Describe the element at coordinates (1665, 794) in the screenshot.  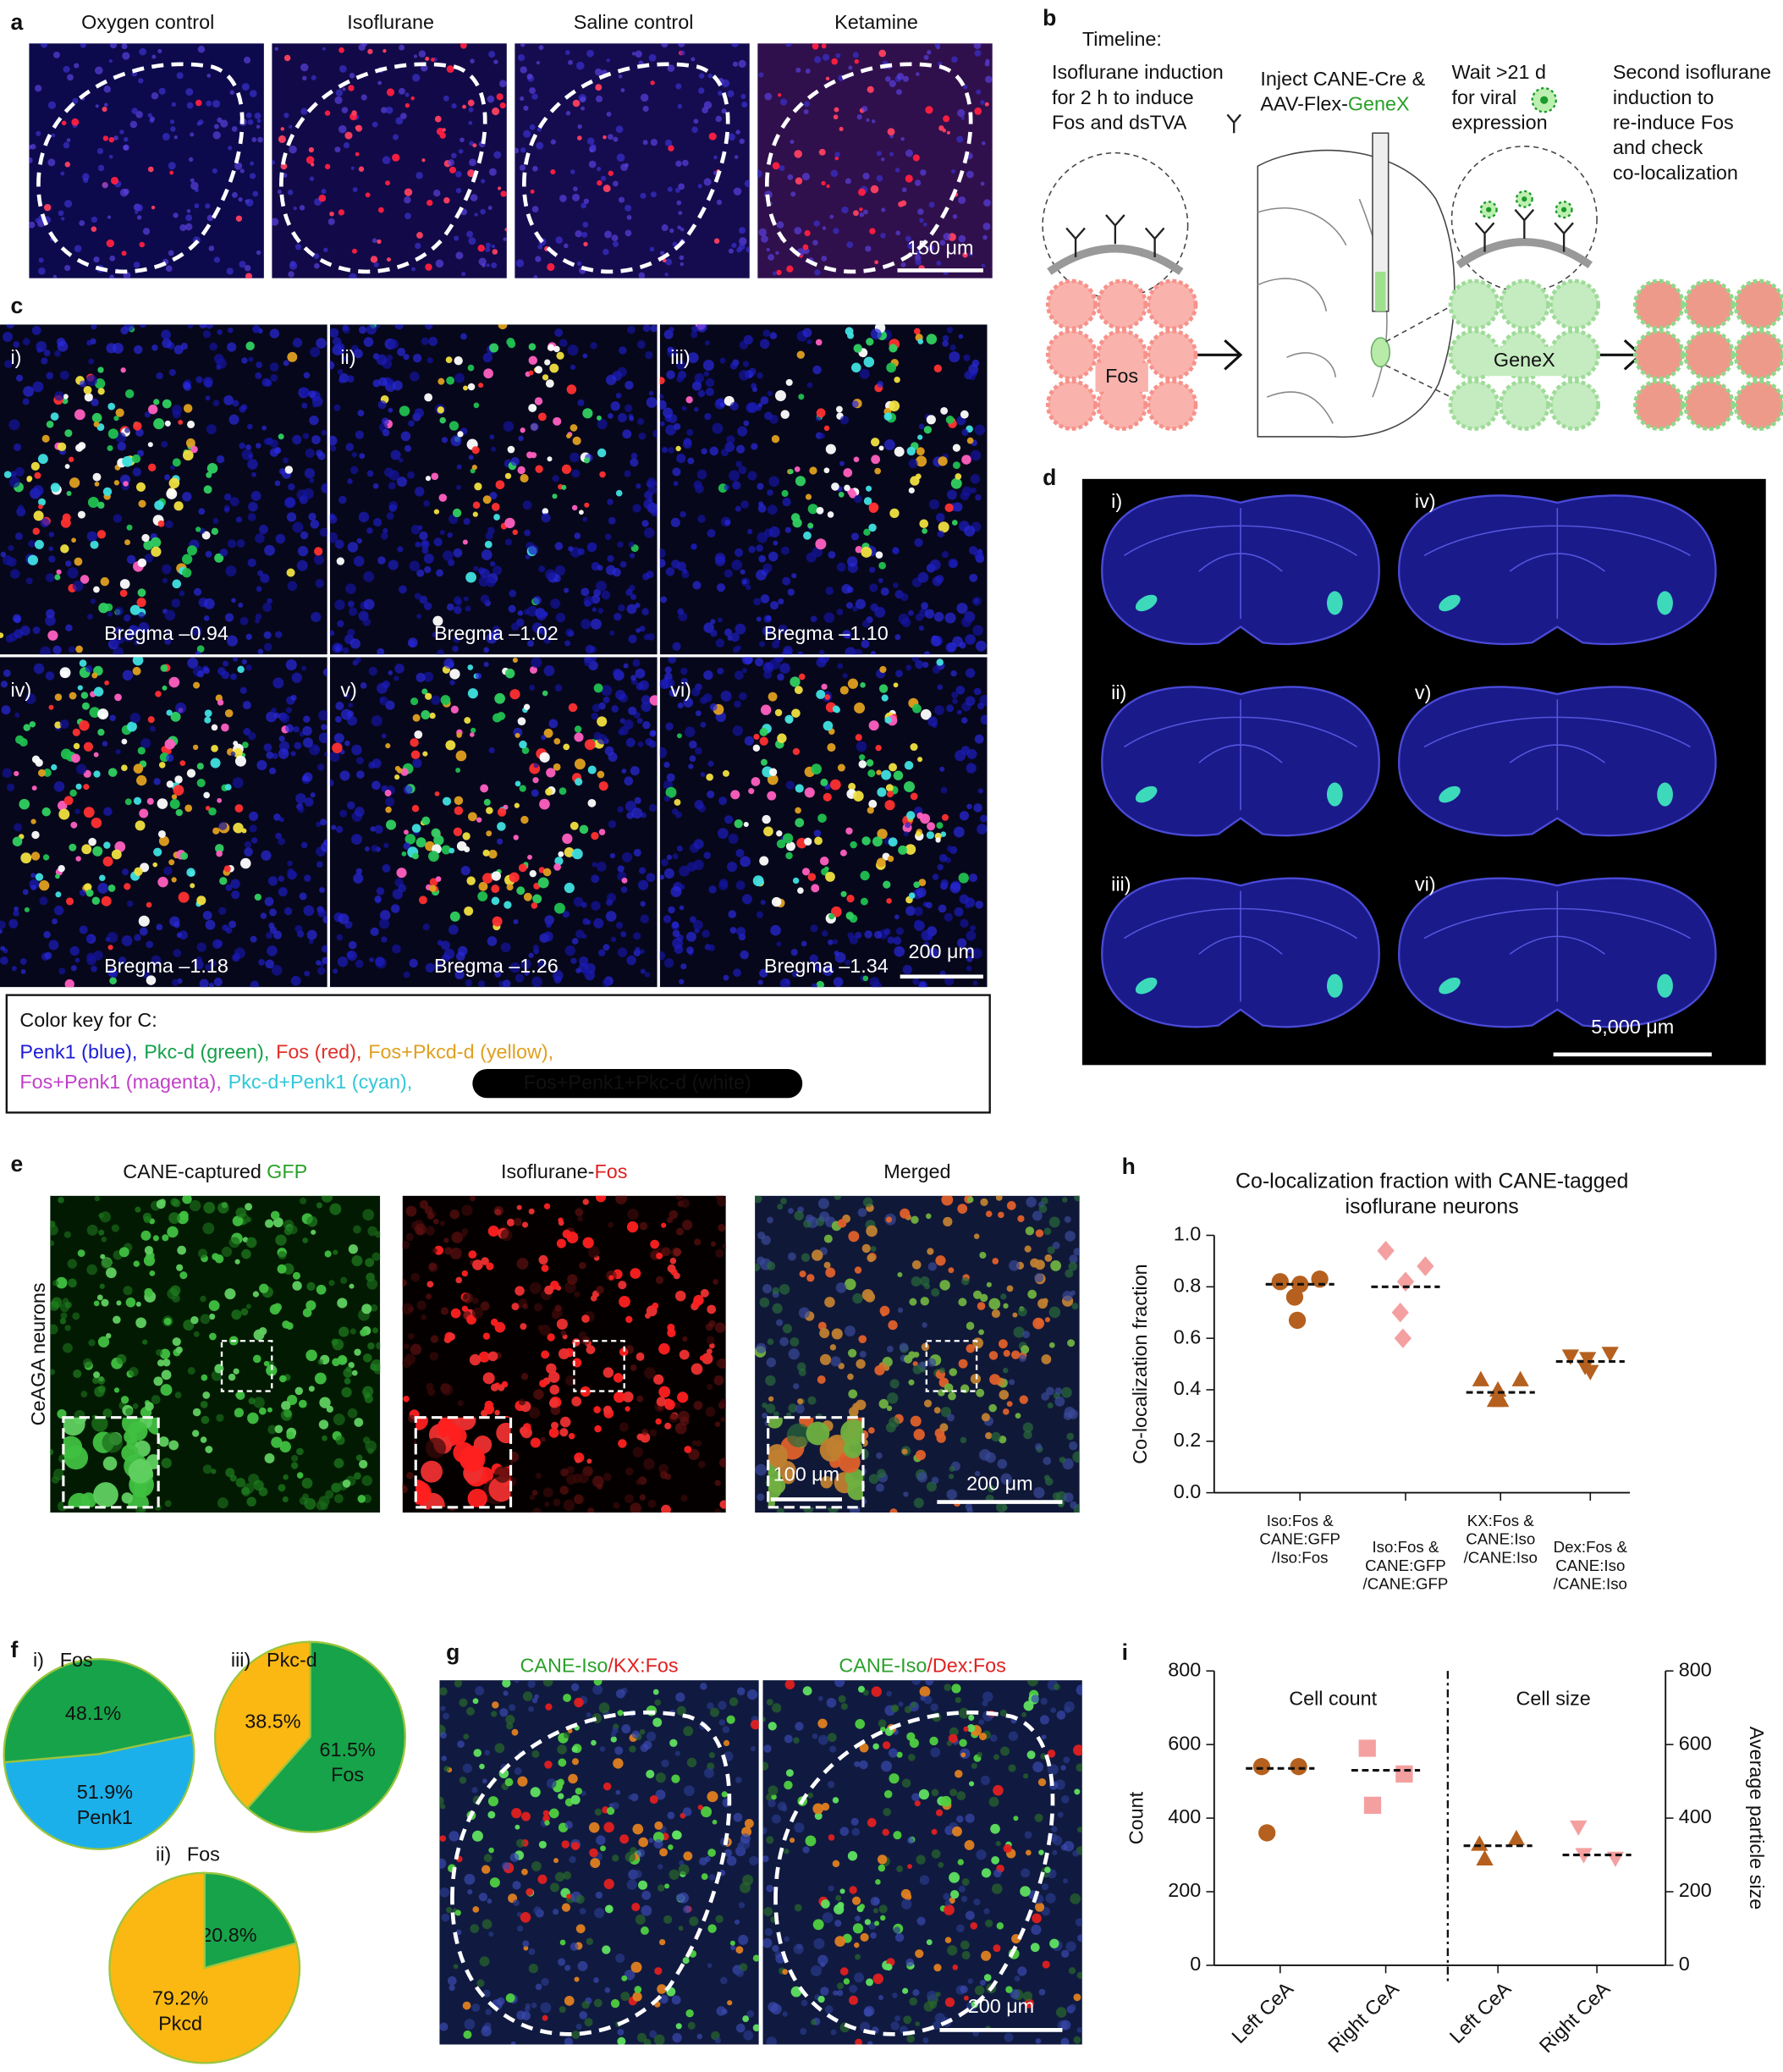
I see `virus-spot` at that location.